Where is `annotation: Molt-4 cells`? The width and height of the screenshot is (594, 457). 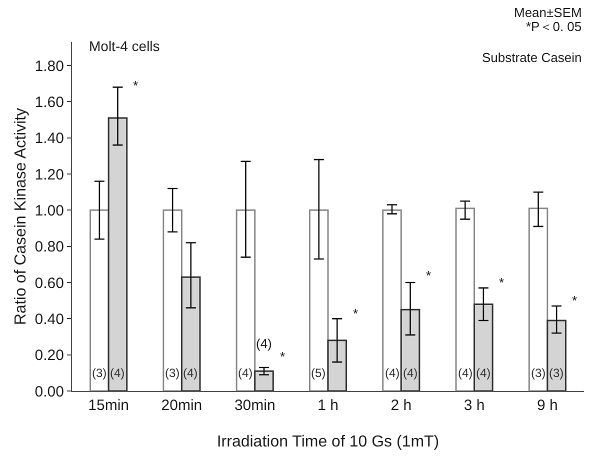
annotation: Molt-4 cells is located at coordinates (124, 46).